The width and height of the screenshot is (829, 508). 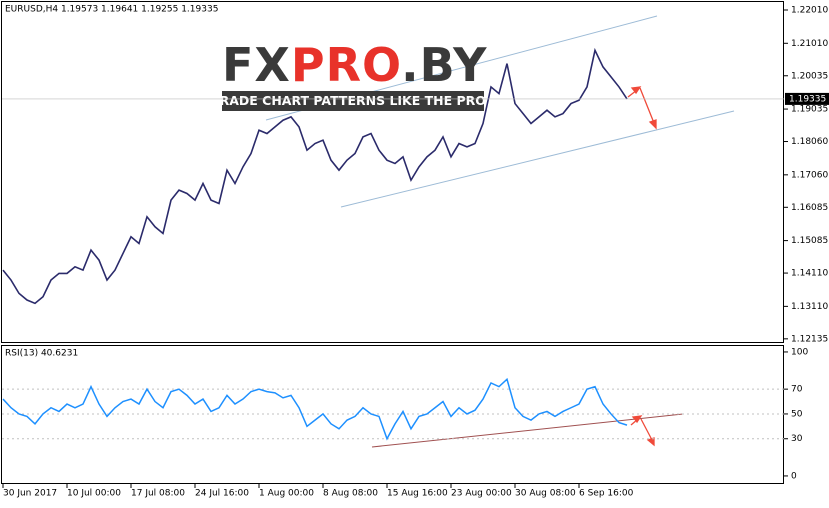 What do you see at coordinates (797, 414) in the screenshot?
I see `y-tick-label: 50` at bounding box center [797, 414].